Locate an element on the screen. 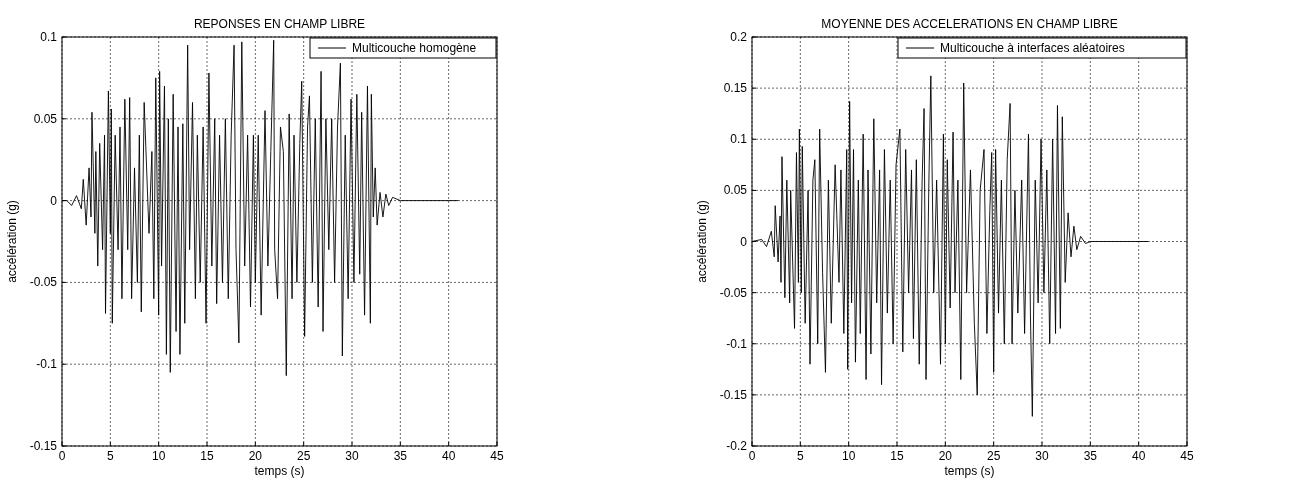 Image resolution: width=1303 pixels, height=496 pixels. chart-title: REPONSES EN CHAMP LIBRE is located at coordinates (279, 24).